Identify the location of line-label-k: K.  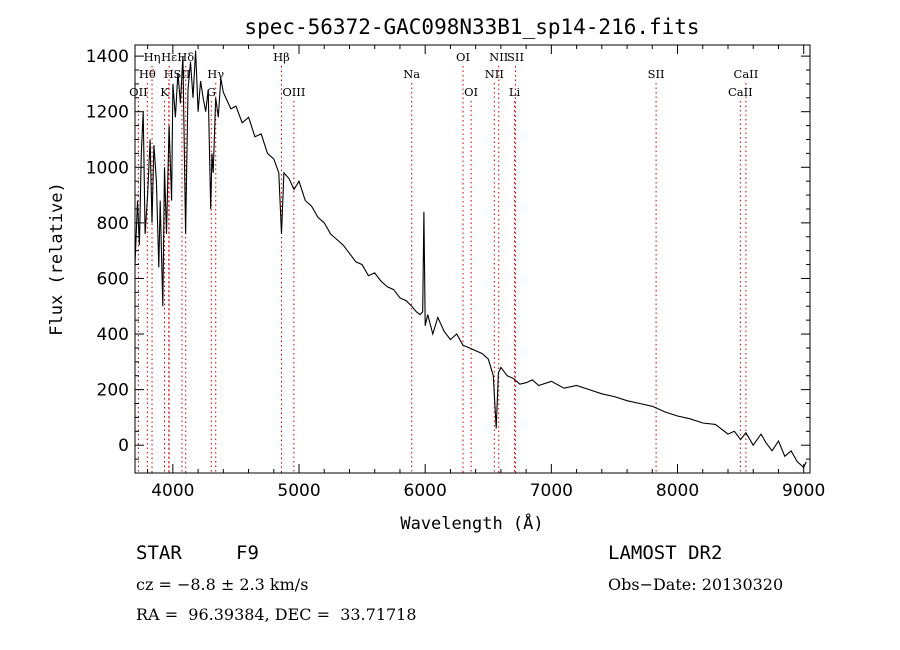
(164, 92).